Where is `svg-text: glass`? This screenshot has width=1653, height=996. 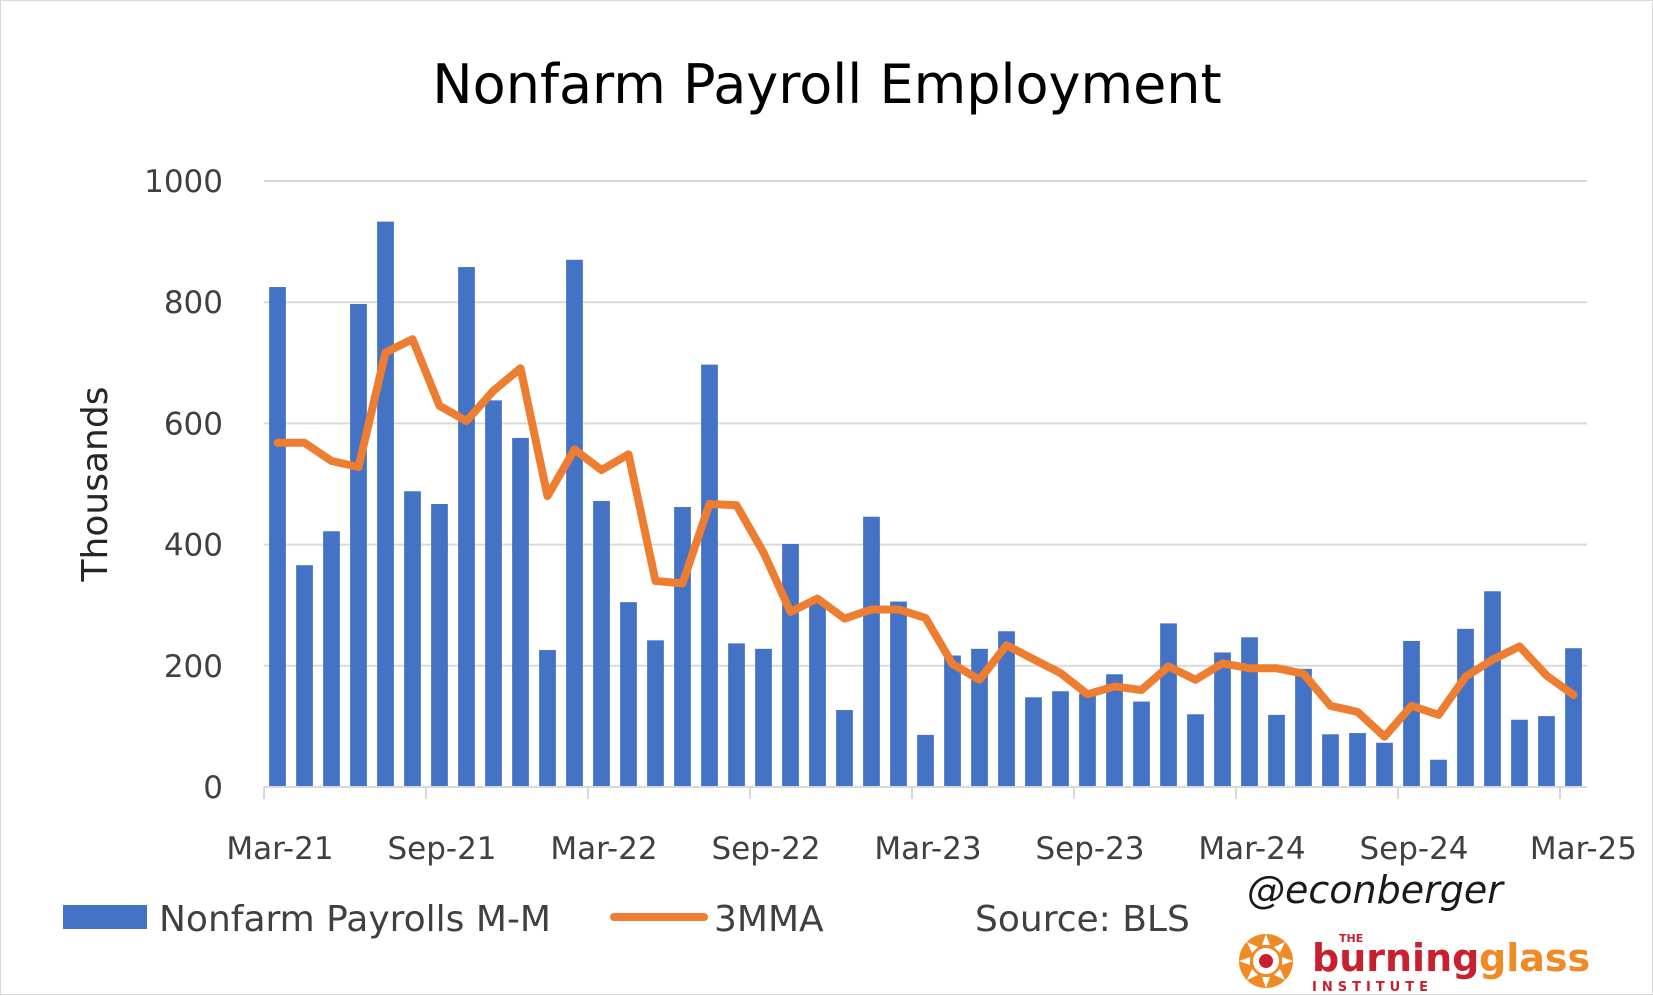
svg-text: glass is located at coordinates (1534, 958).